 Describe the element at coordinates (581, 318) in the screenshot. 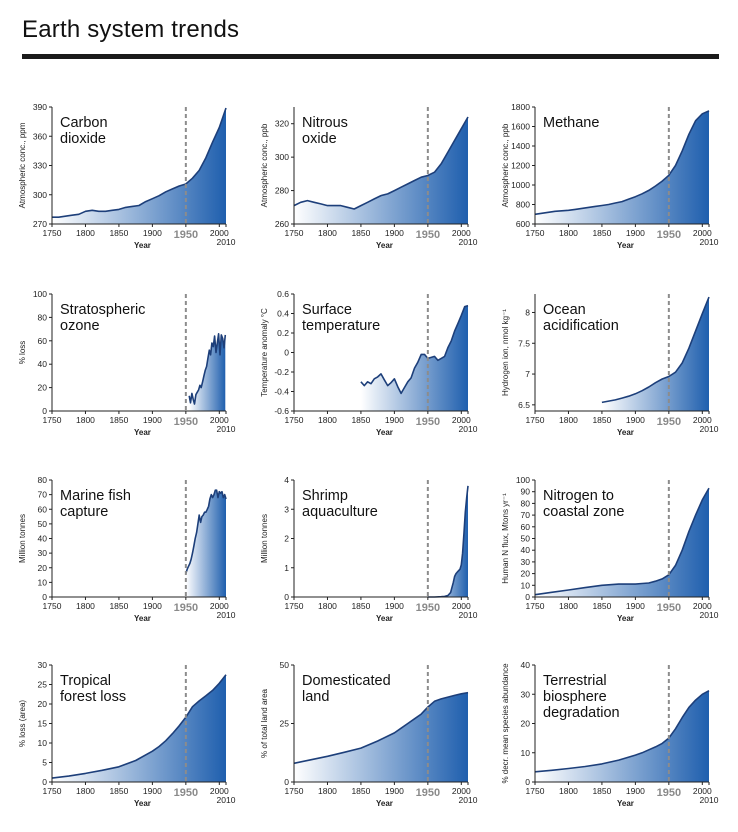

I see `panel-title: Ocean acidification` at that location.